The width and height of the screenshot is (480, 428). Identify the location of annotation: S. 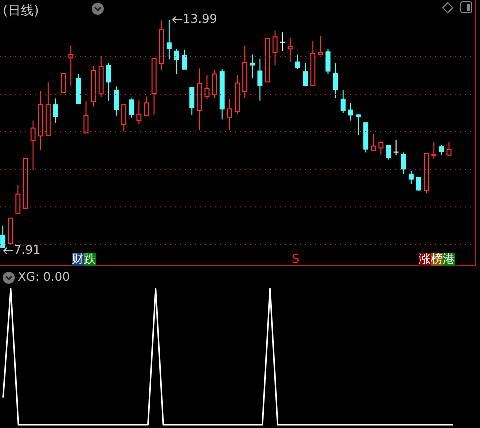
(296, 259).